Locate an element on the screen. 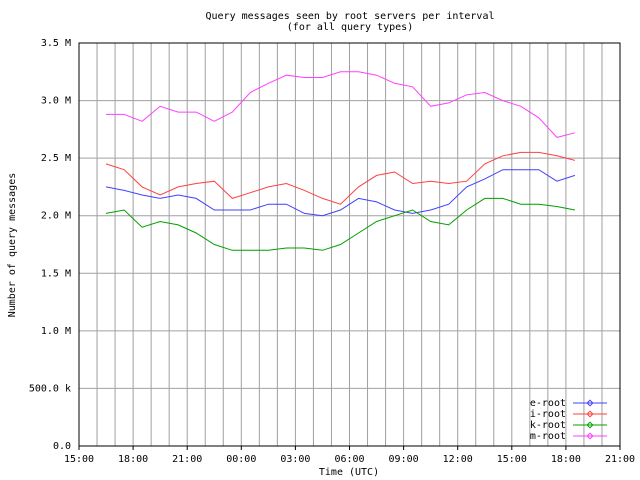 This screenshot has width=640, height=480. y-tick-label: 1.5 M is located at coordinates (56, 273).